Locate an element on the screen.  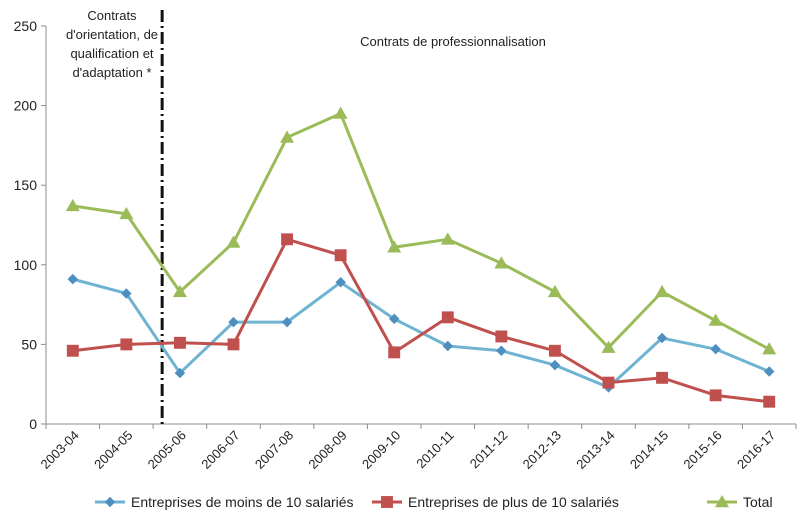
x-tick-label: 2005-06 is located at coordinates (167, 450).